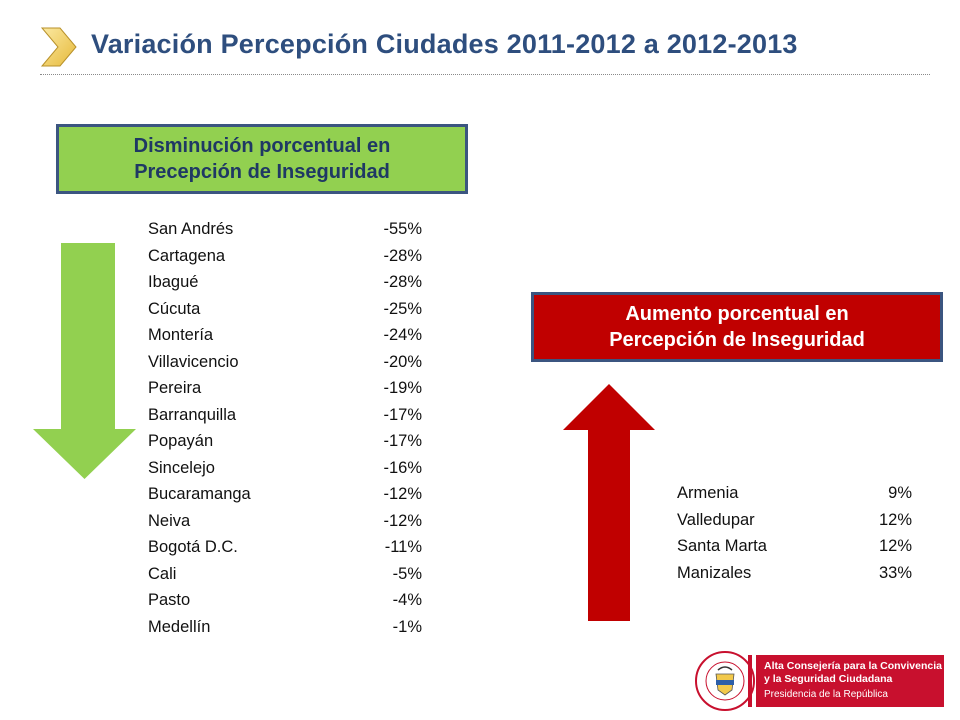 This screenshot has height=720, width=960. I want to click on decrease-city-name: Villavicencio, so click(193, 361).